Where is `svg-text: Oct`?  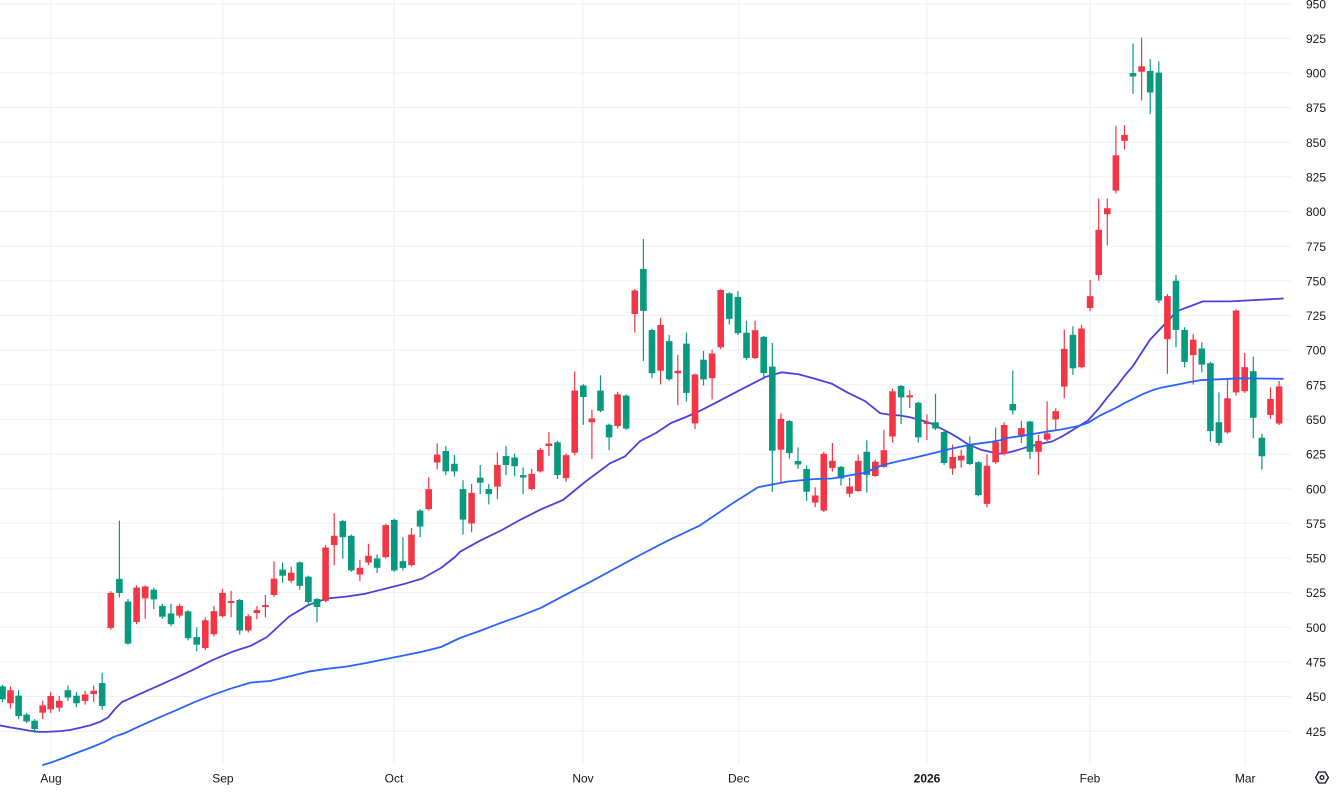
svg-text: Oct is located at coordinates (394, 778).